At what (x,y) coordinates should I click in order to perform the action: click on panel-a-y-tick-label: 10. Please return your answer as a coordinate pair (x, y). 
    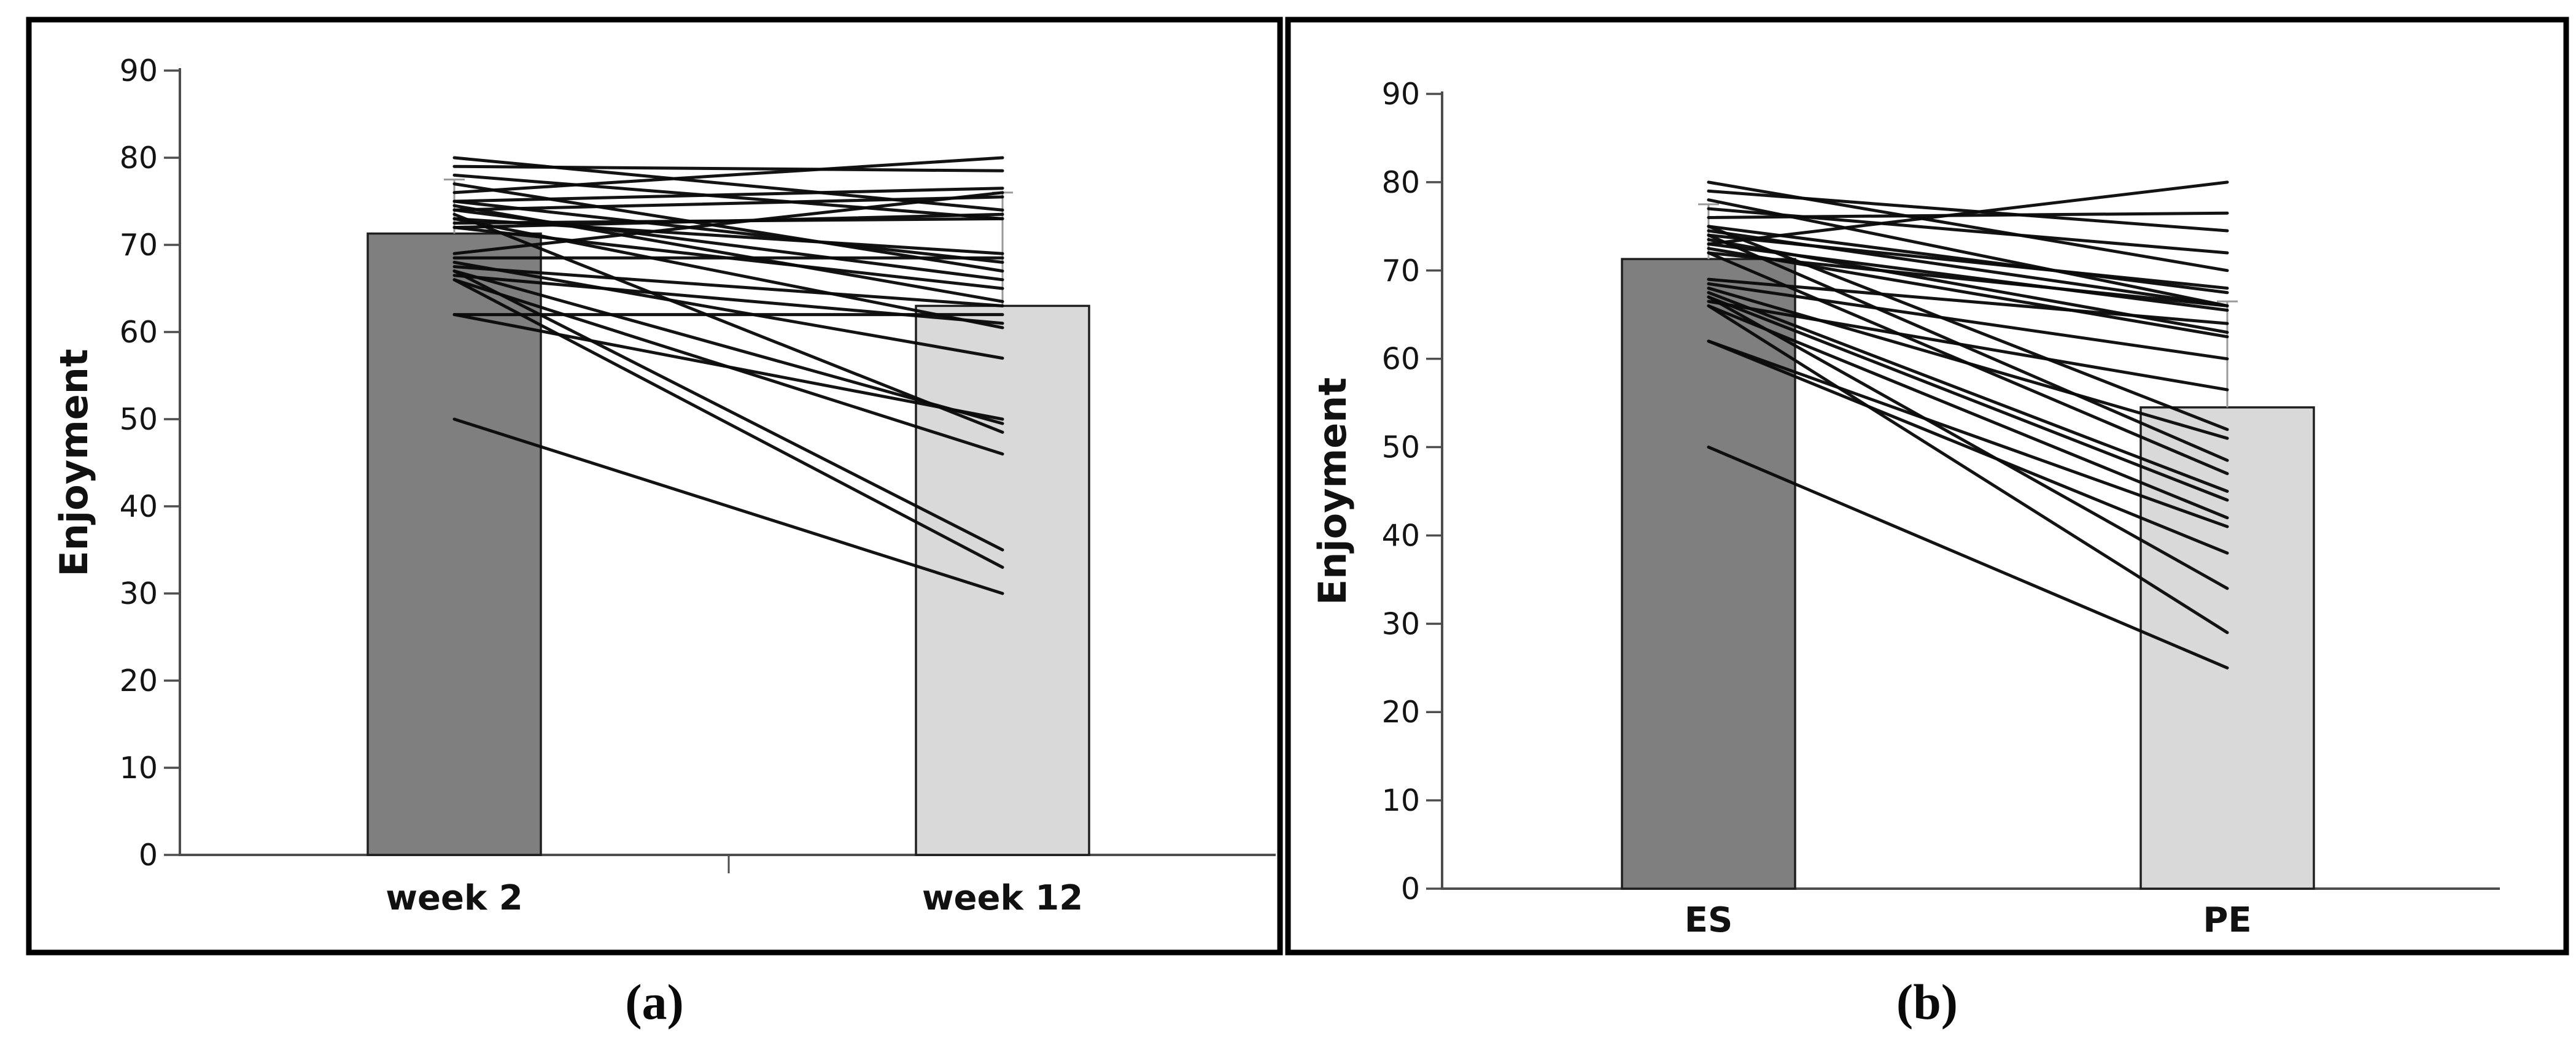
    Looking at the image, I should click on (139, 768).